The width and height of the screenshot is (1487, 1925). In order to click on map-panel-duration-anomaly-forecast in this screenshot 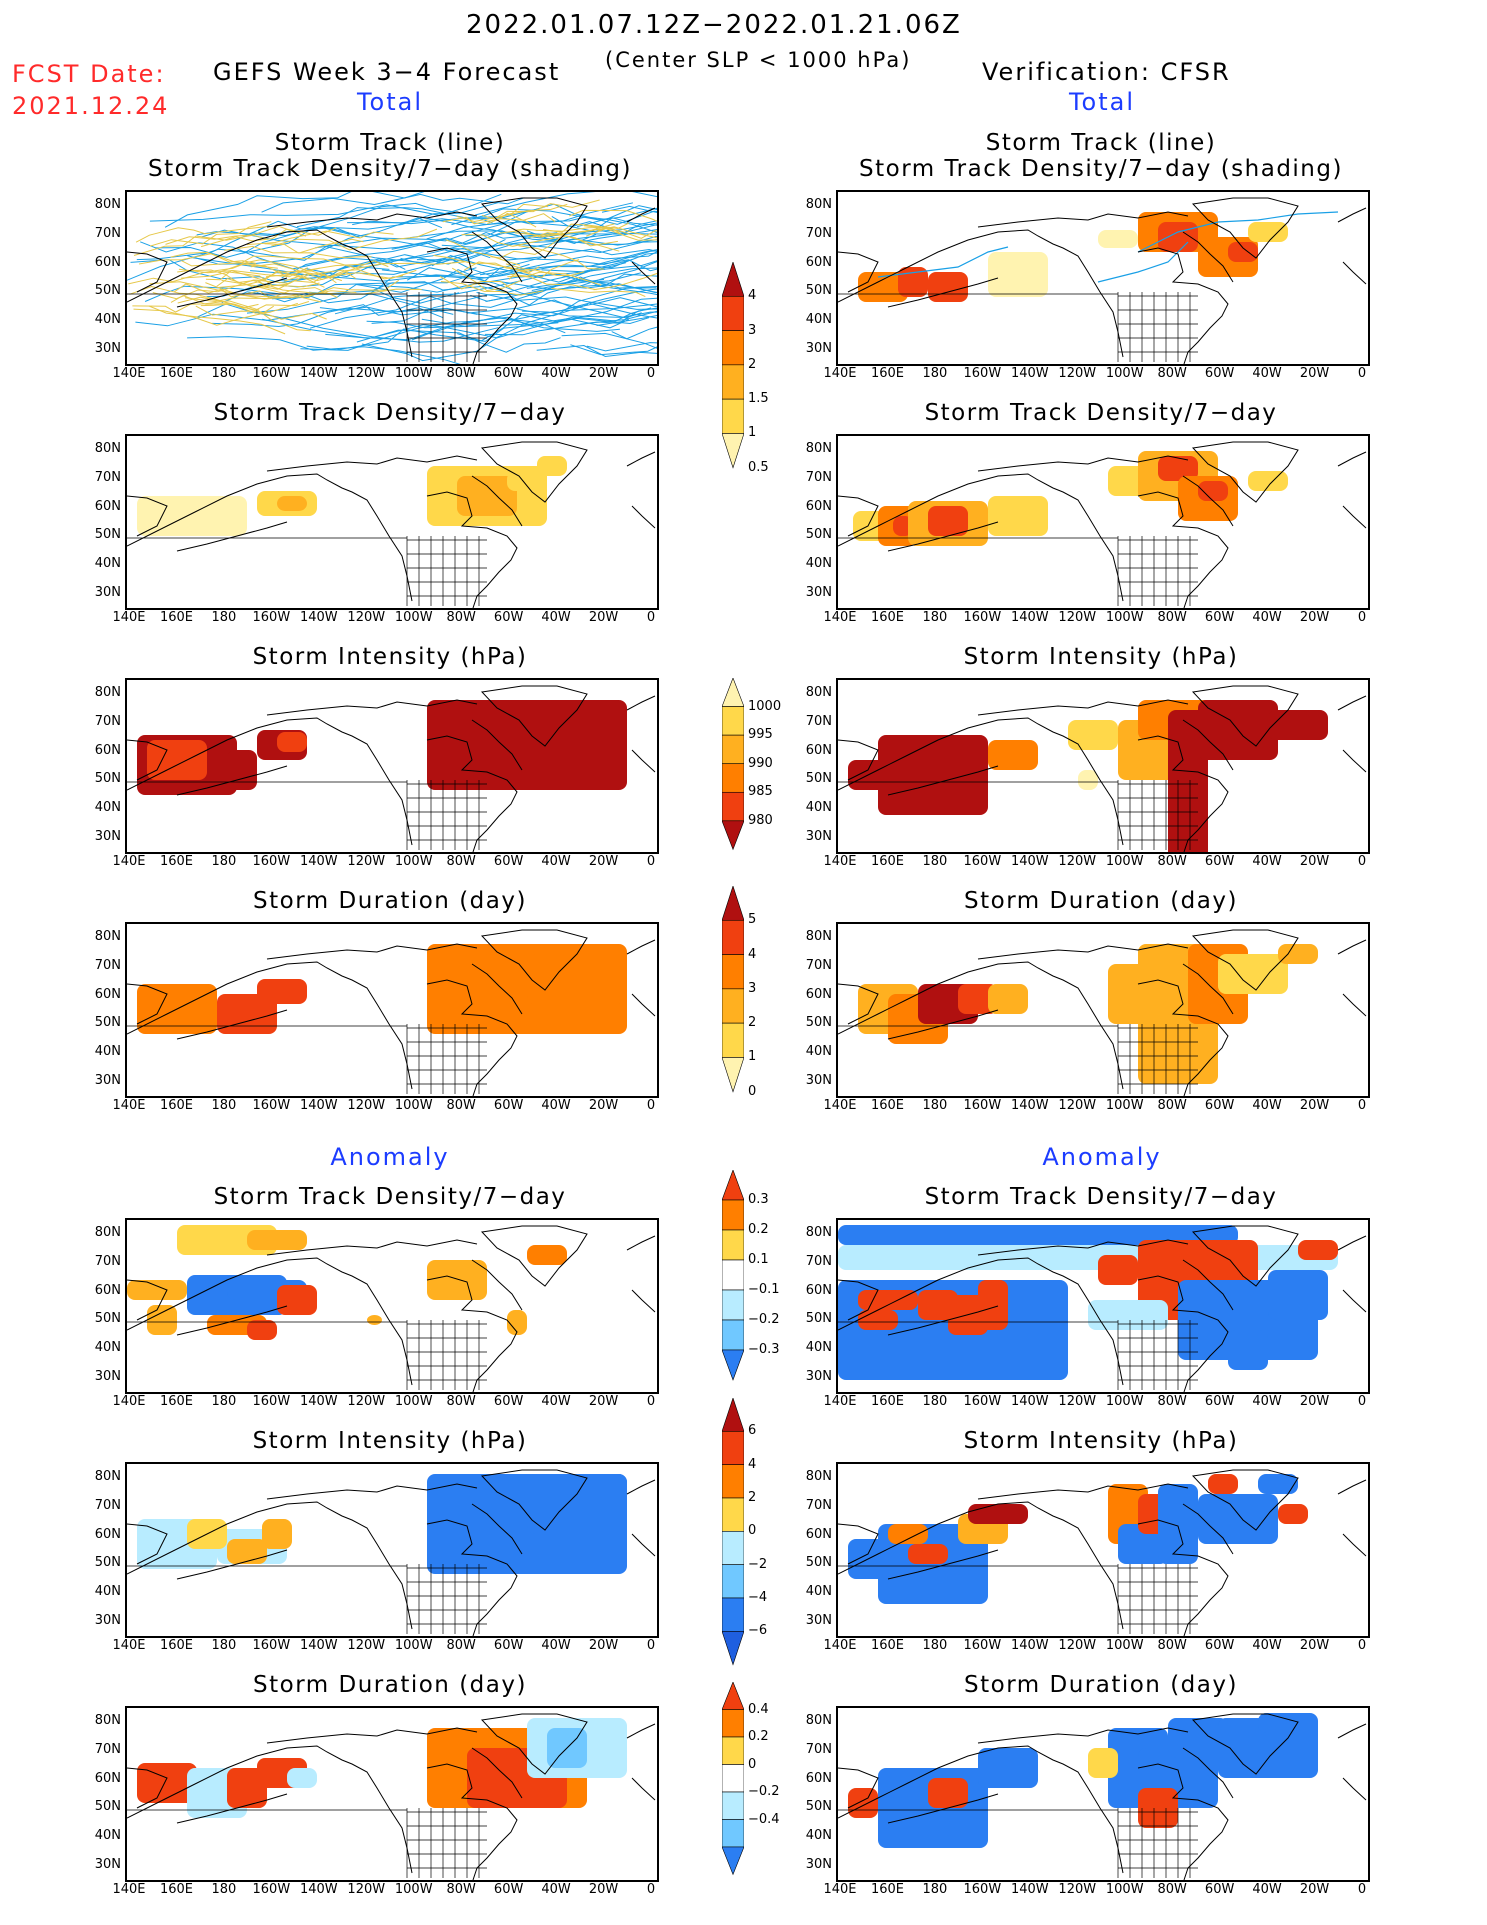, I will do `click(392, 1794)`.